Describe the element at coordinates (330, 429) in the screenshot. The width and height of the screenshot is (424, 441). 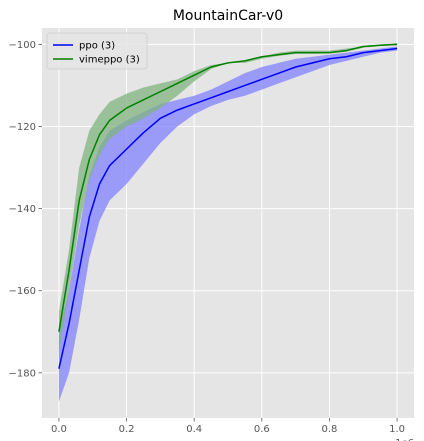
I see `x-tick-label: 0.8` at that location.